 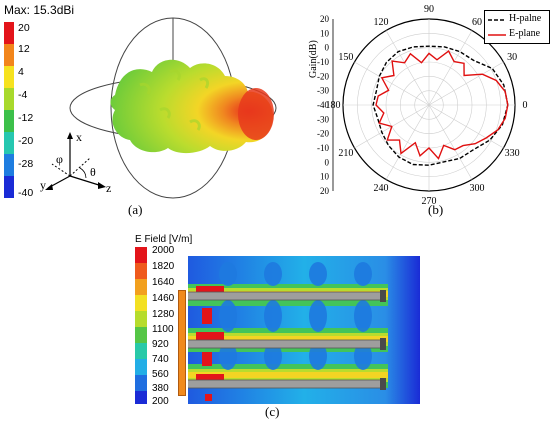 What do you see at coordinates (285, 296) in the screenshot?
I see `strip-top` at bounding box center [285, 296].